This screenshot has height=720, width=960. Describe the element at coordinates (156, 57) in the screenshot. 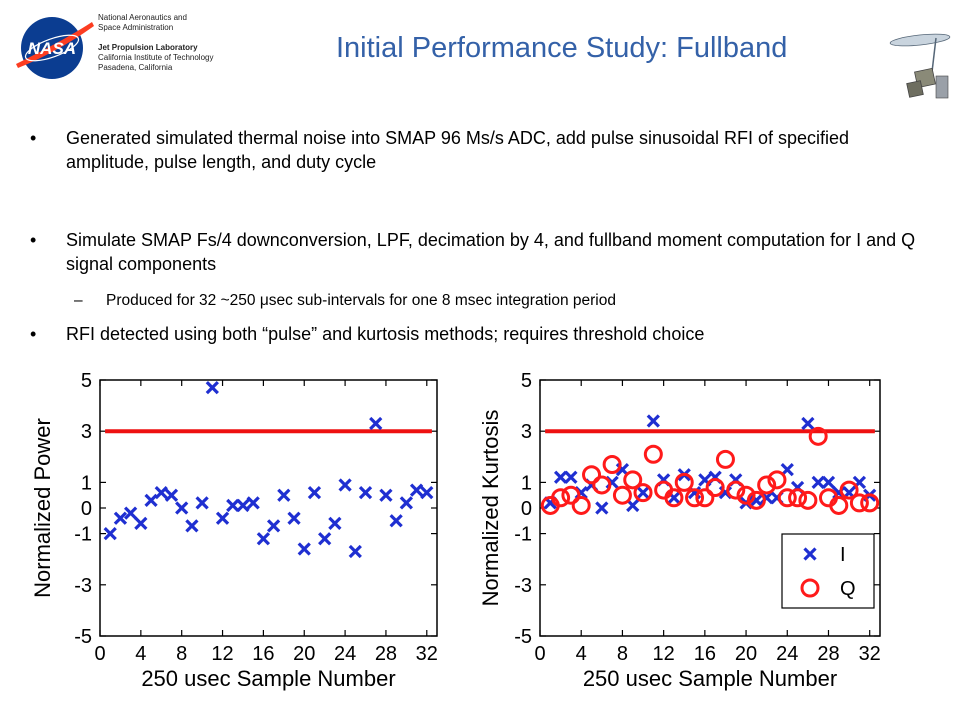

I see `jpl-line-1: California Institute of Technology` at that location.